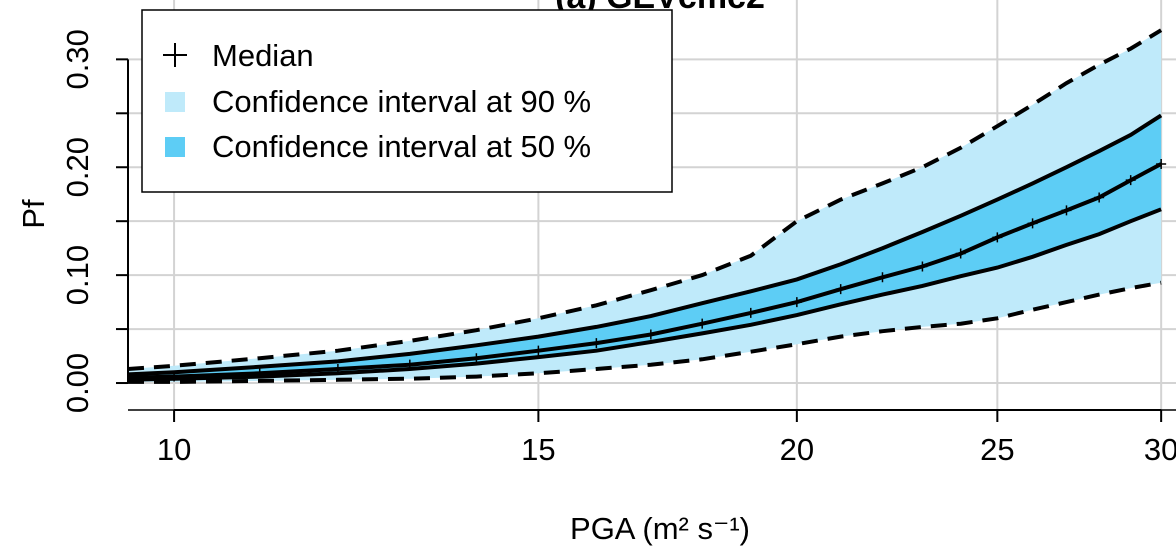 Image resolution: width=1176 pixels, height=550 pixels. I want to click on legend-swatch-ci50, so click(175, 147).